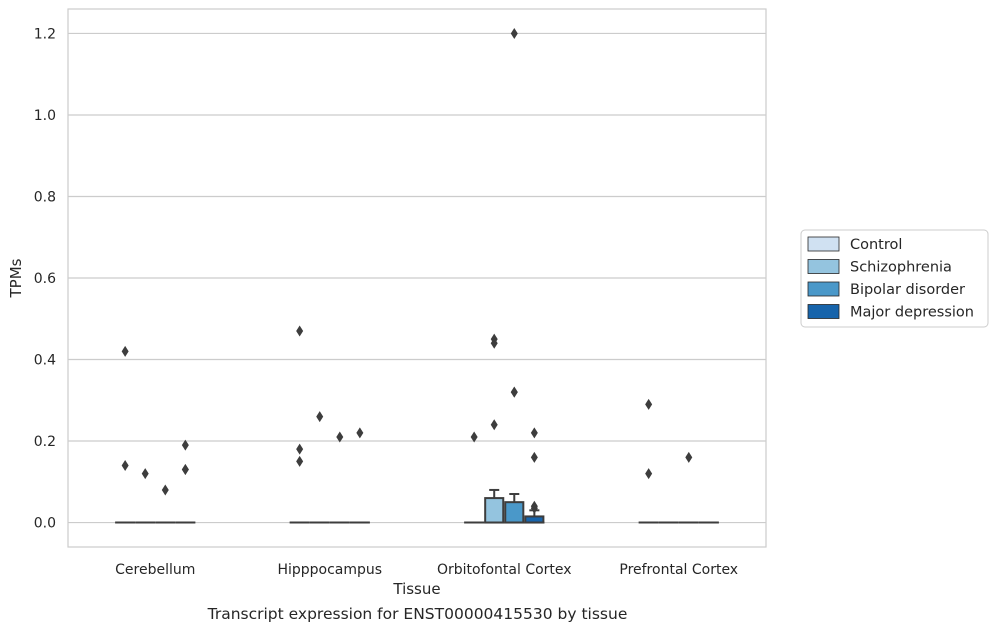 The width and height of the screenshot is (997, 634). What do you see at coordinates (45, 116) in the screenshot?
I see `y-tick-label: 1.0` at bounding box center [45, 116].